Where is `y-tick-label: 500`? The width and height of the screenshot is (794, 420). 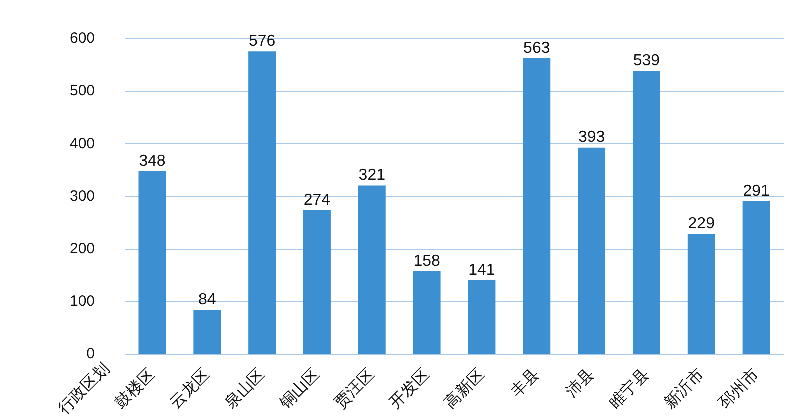
y-tick-label: 500 is located at coordinates (83, 91).